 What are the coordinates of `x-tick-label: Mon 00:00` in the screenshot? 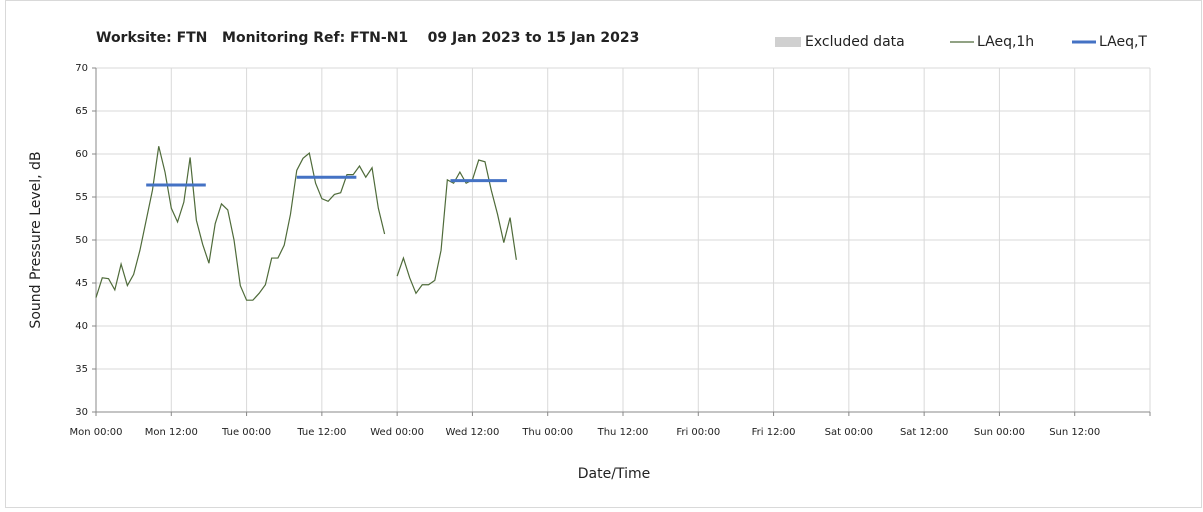 It's located at (95, 432).